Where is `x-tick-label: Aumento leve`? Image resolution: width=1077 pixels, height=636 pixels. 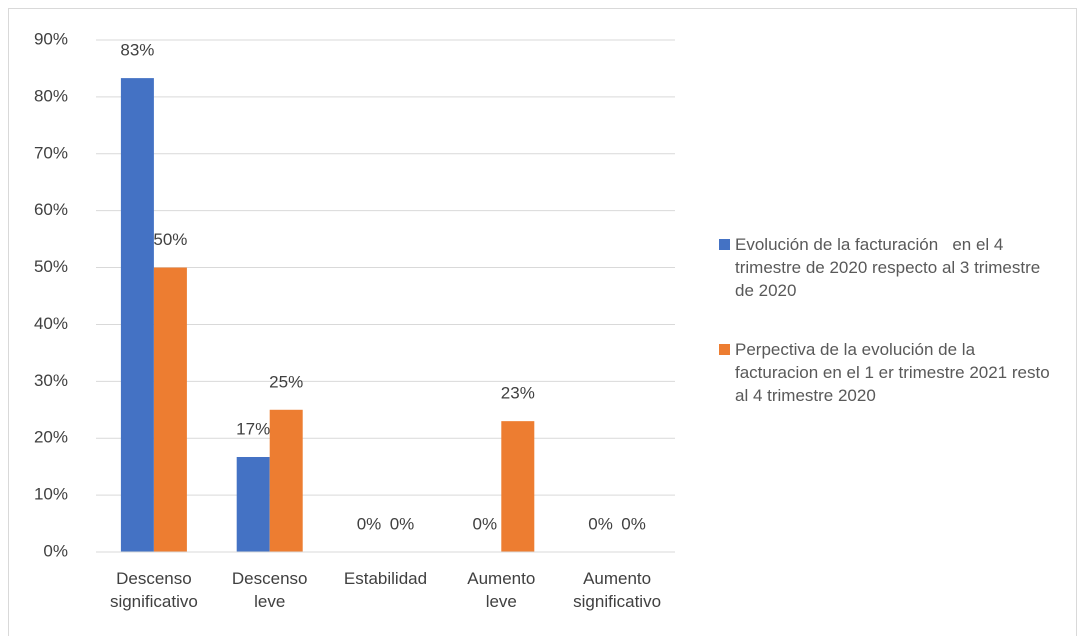 x-tick-label: Aumento leve is located at coordinates (501, 590).